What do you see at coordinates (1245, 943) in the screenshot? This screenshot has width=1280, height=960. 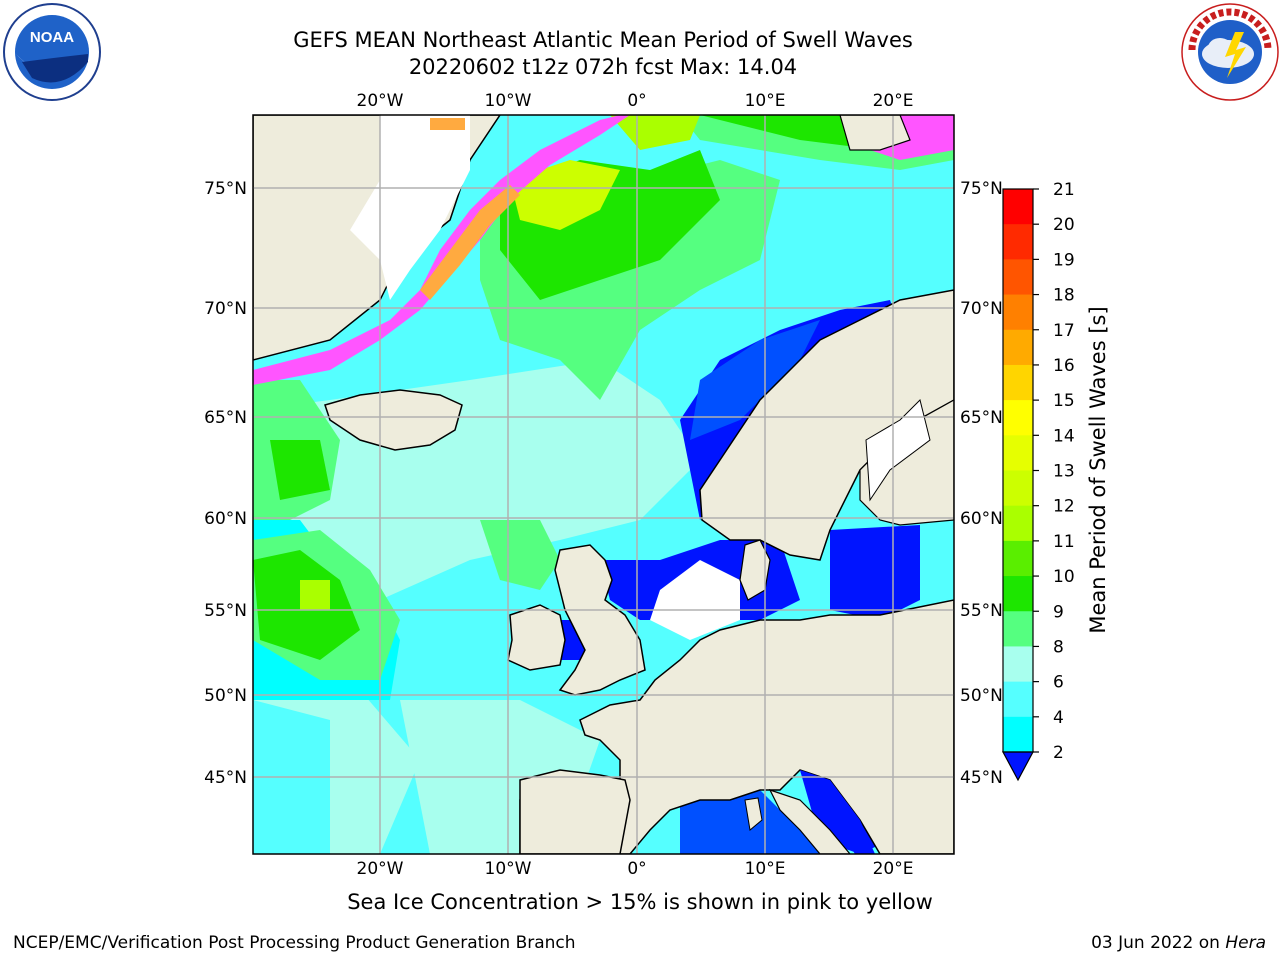 I see `credit-host: Hera` at bounding box center [1245, 943].